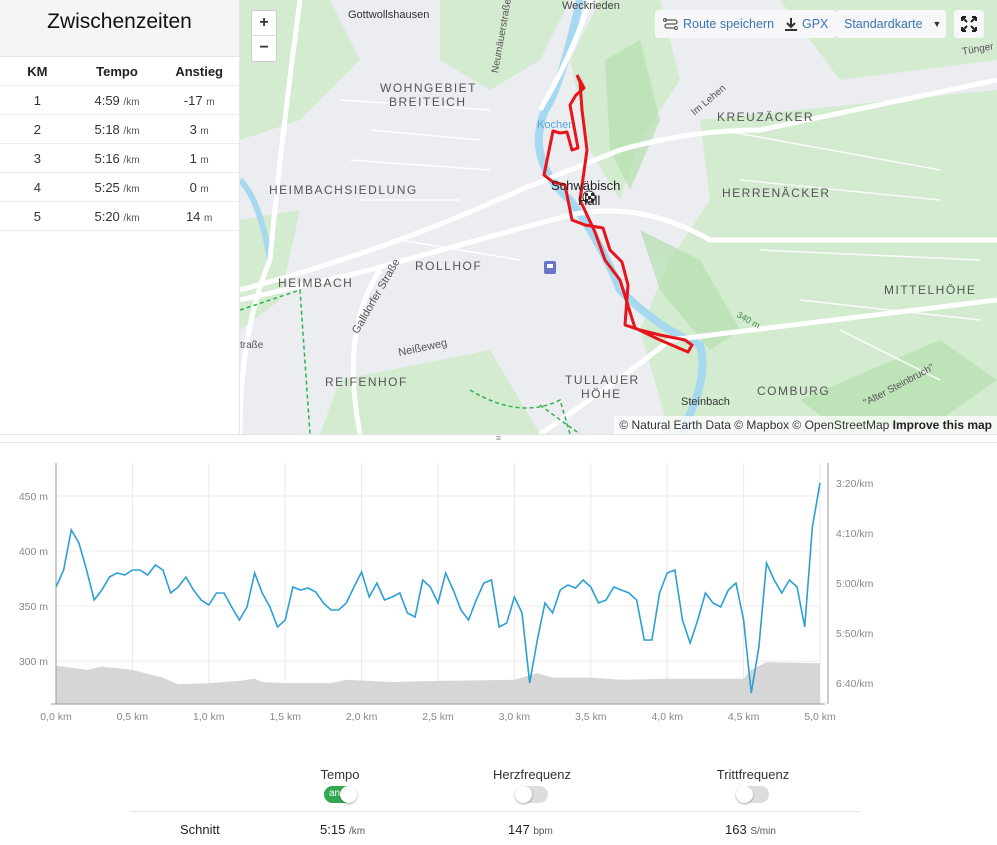  I want to click on city-label: Hall, so click(589, 200).